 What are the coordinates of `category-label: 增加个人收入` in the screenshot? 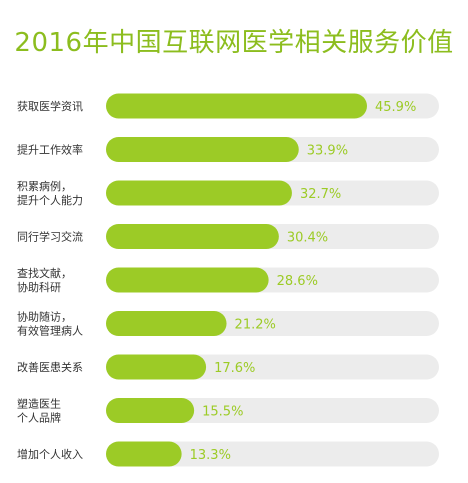 It's located at (50, 454).